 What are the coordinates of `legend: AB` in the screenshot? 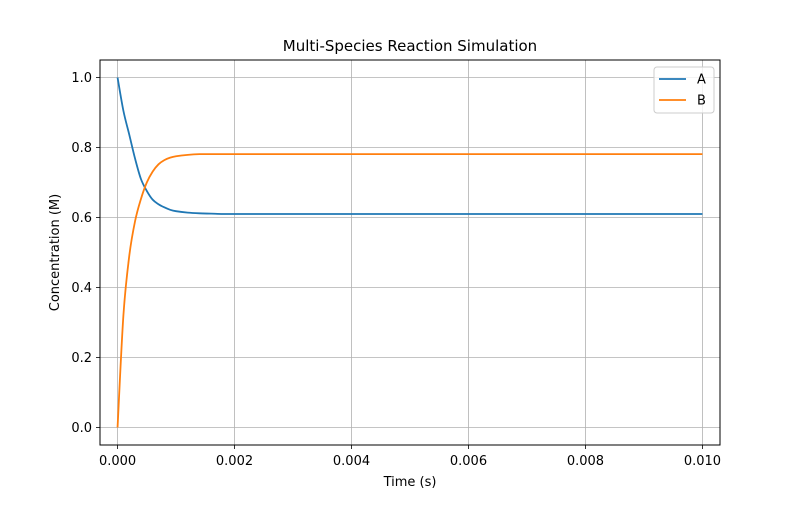 It's located at (684, 90).